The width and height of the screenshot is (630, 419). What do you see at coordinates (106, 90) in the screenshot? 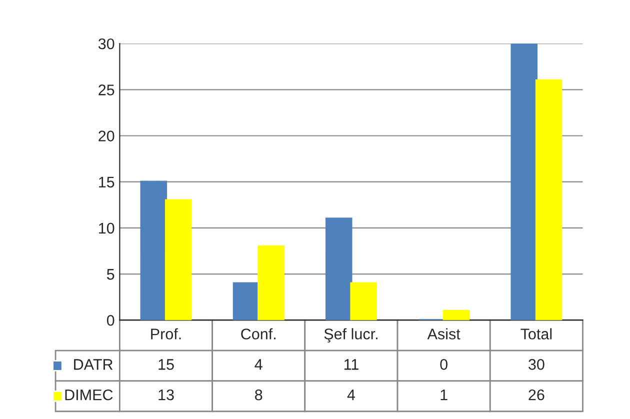
I see `y-tick-label: 25` at bounding box center [106, 90].